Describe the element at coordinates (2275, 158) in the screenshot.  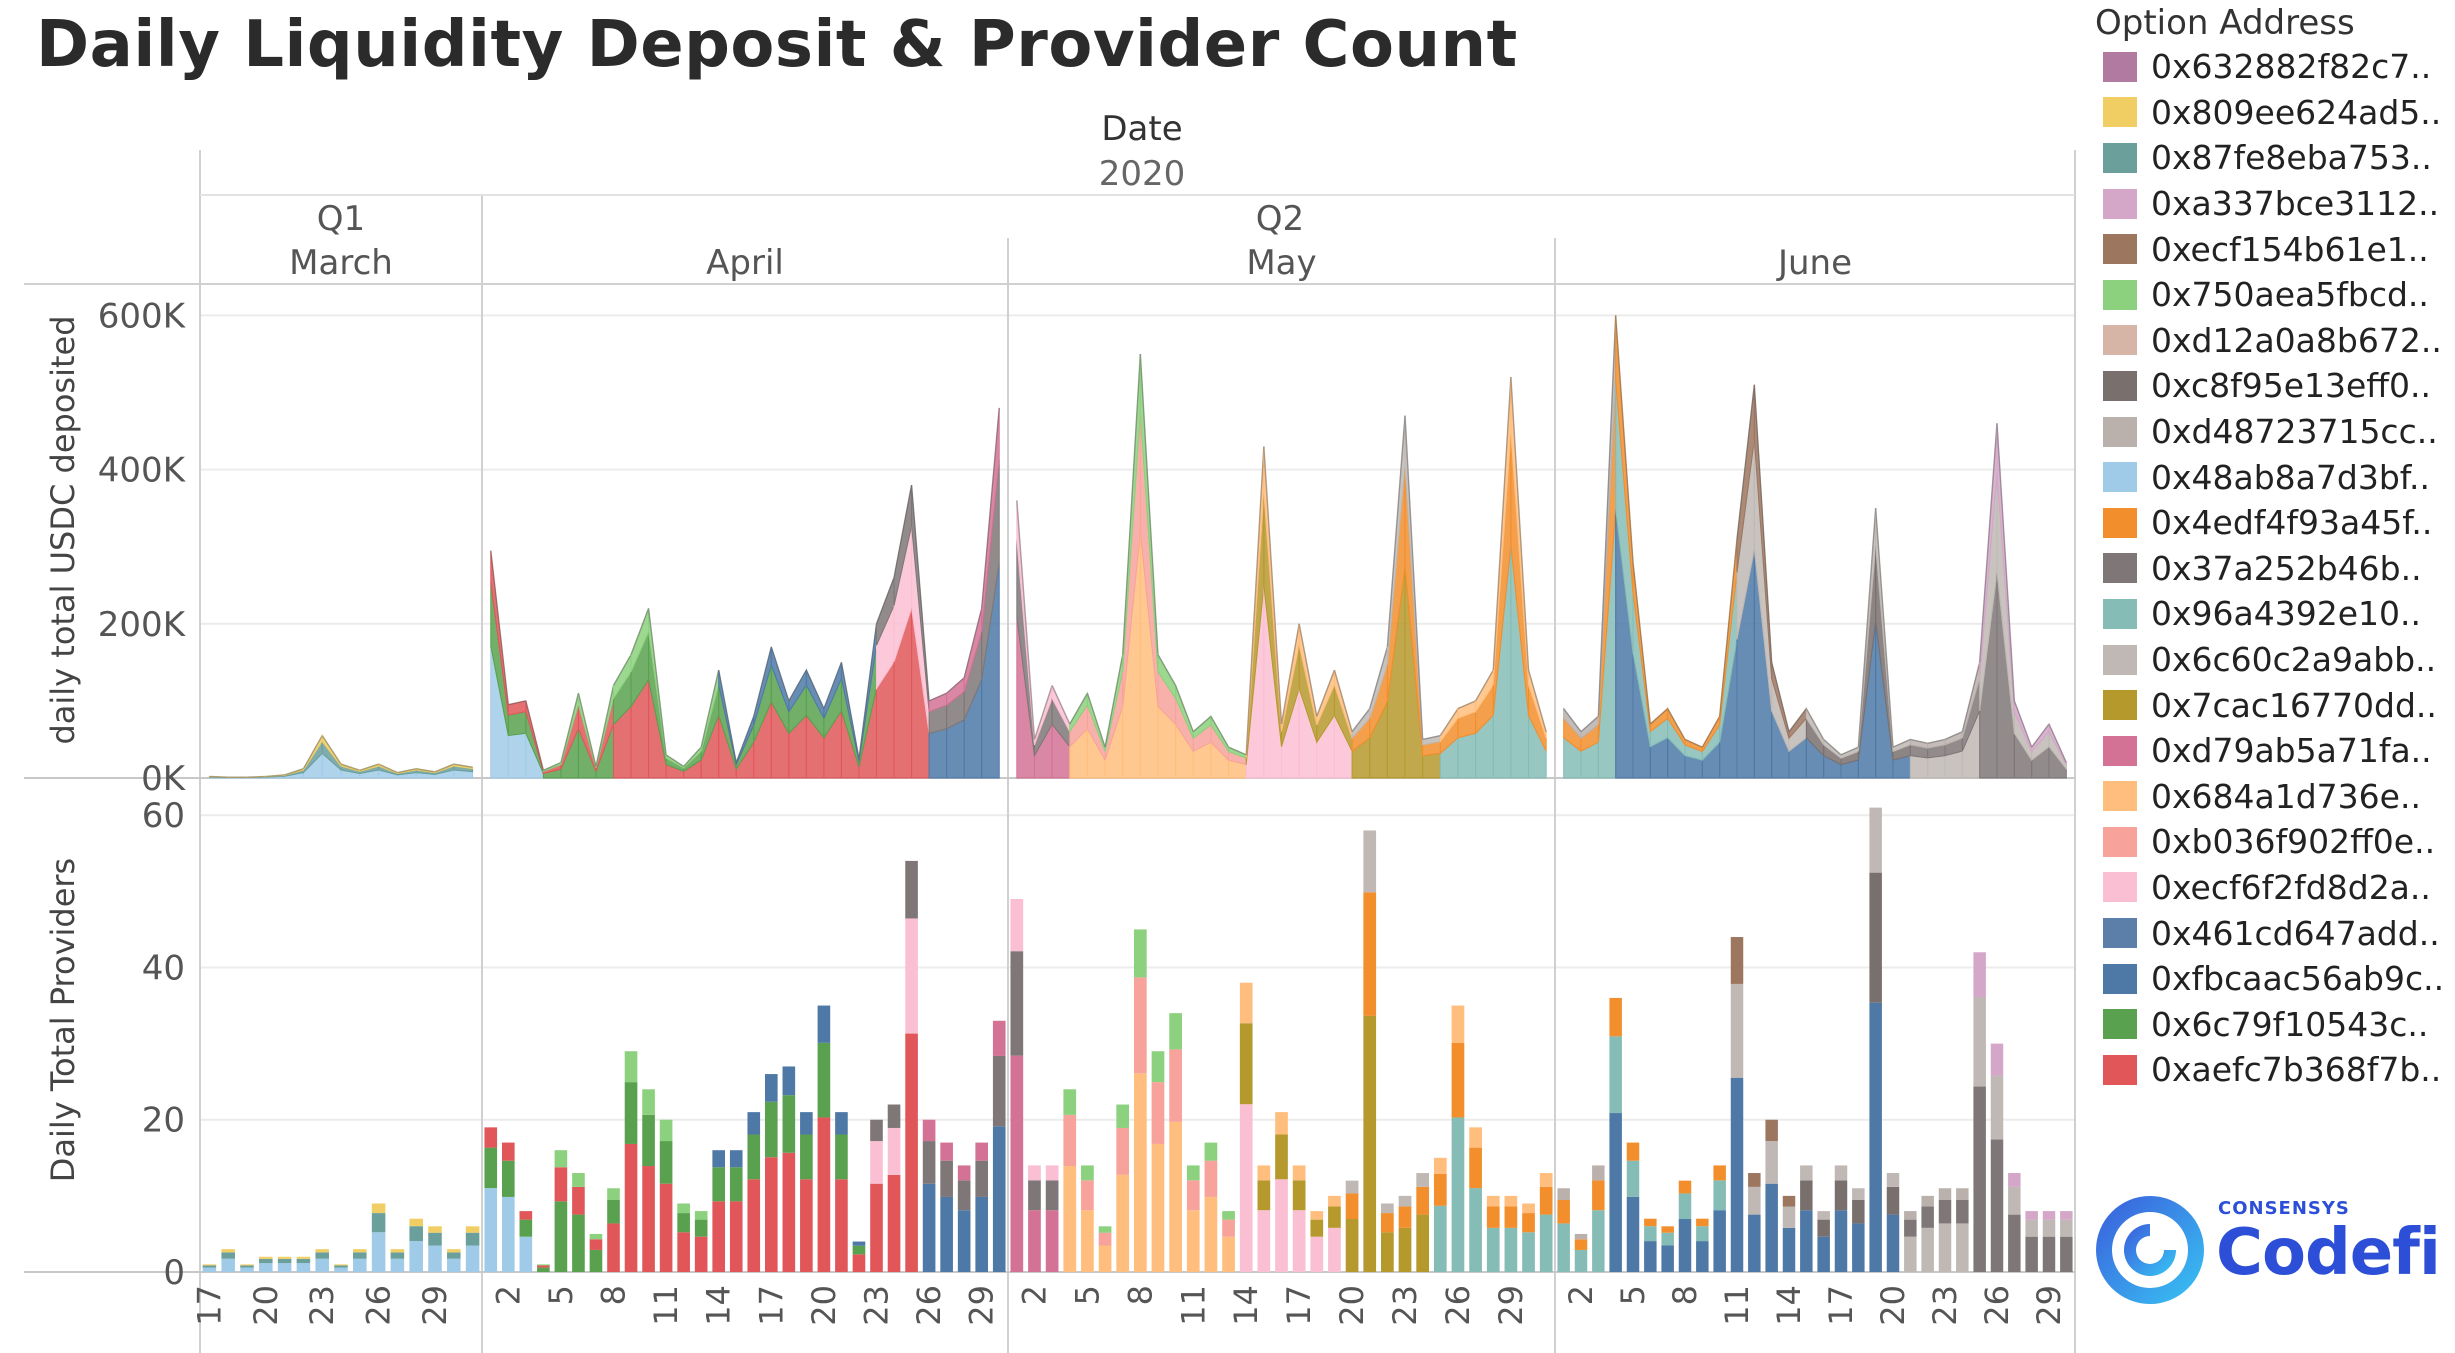
I see `legend-item: 0x87fe8eba753..` at that location.